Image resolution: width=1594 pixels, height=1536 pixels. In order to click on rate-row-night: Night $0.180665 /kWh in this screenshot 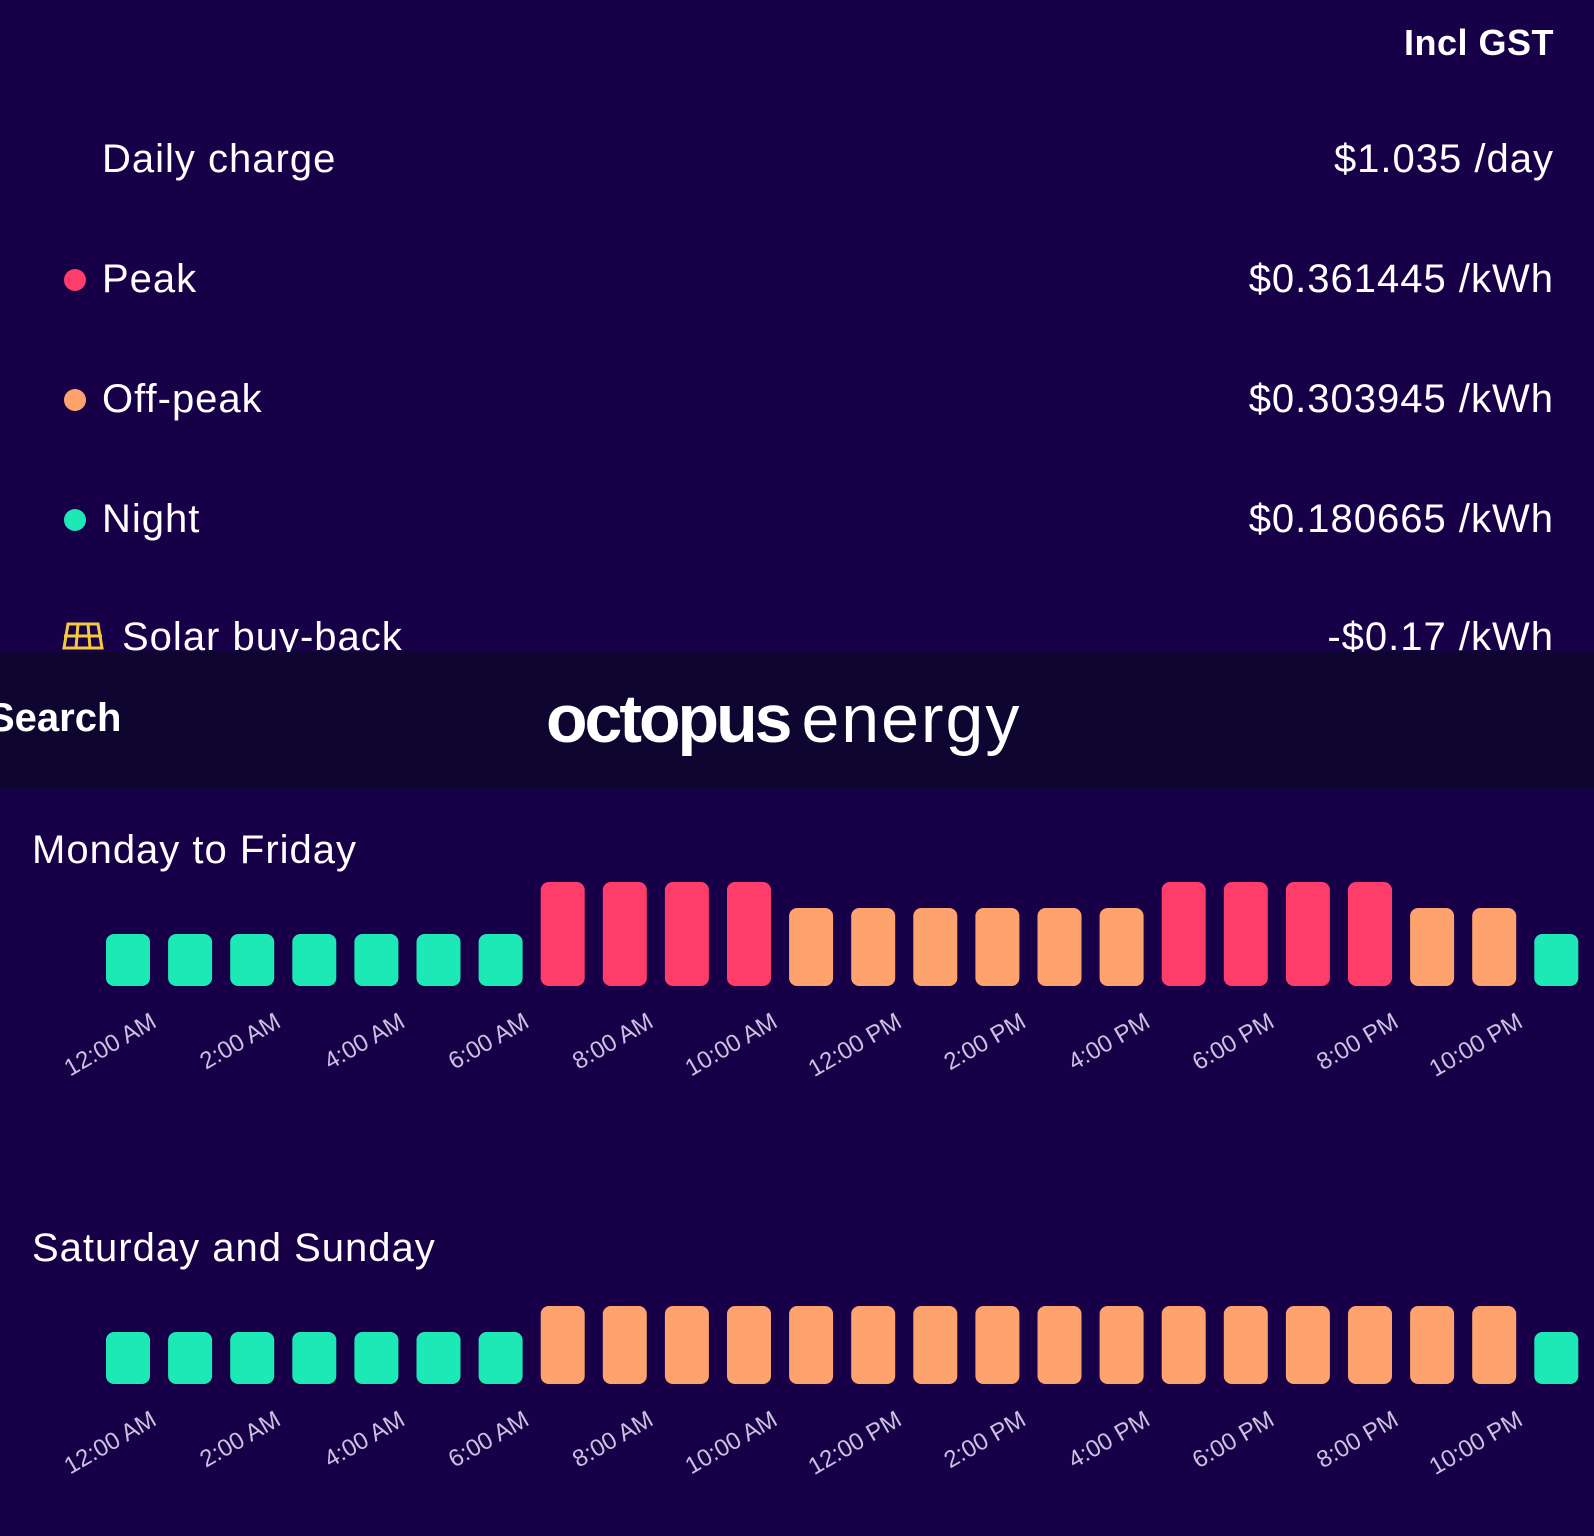, I will do `click(797, 520)`.